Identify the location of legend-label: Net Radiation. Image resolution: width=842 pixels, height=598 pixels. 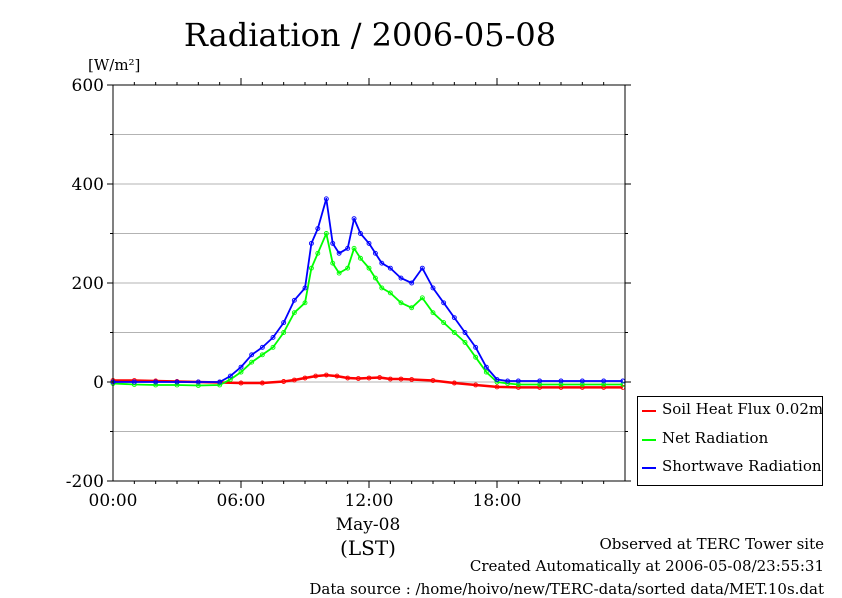
(715, 438).